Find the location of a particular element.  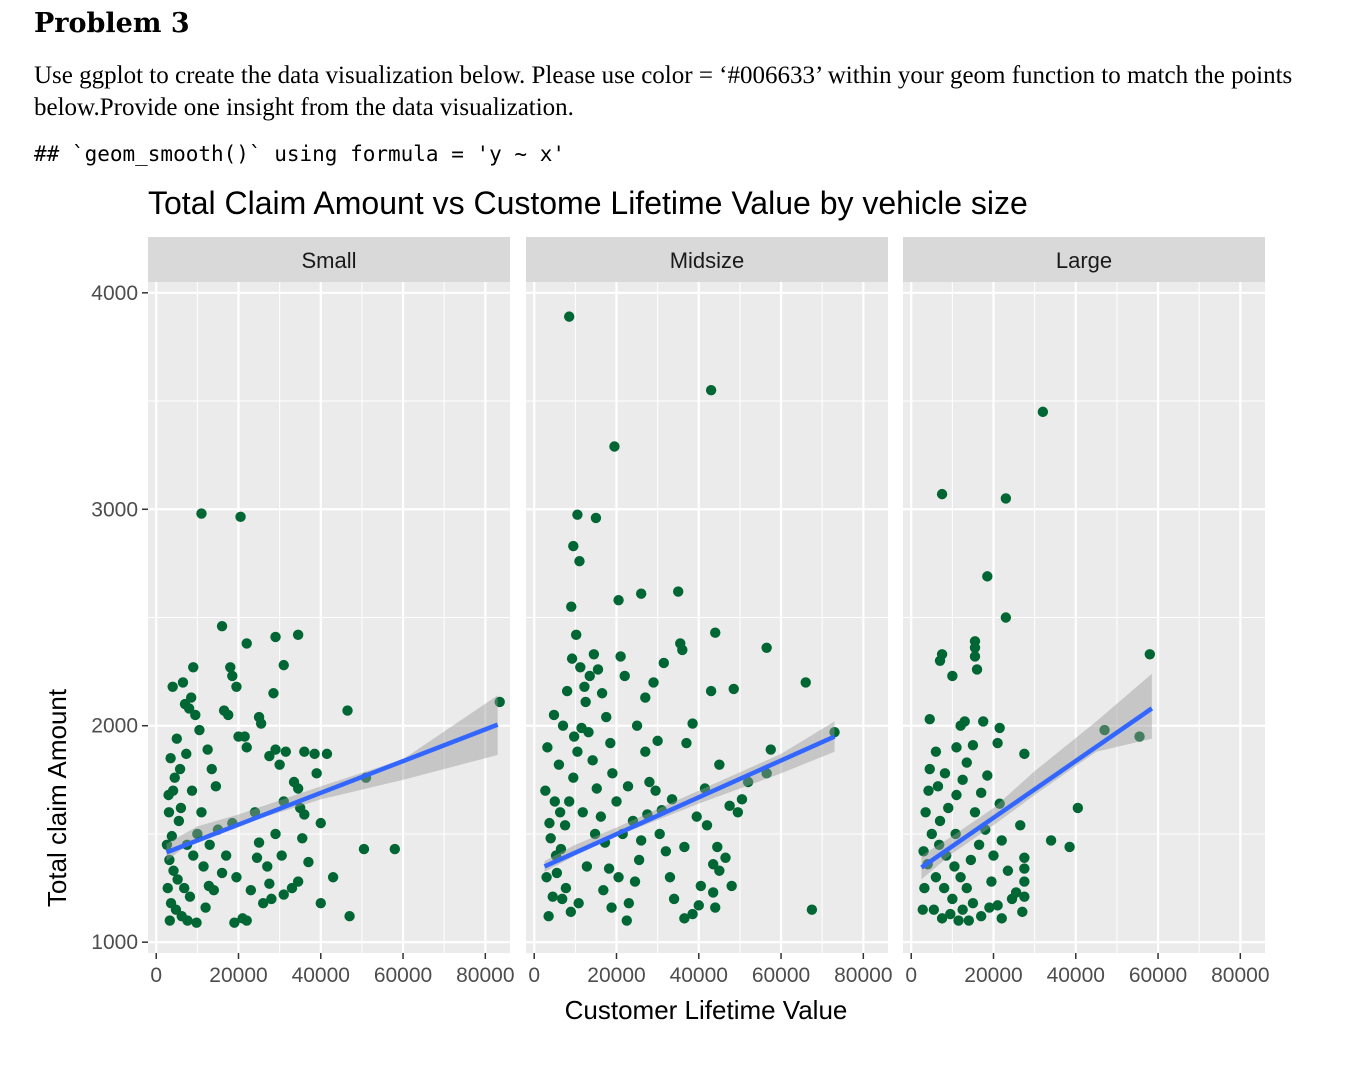

facet-label-small: Small is located at coordinates (328, 260).